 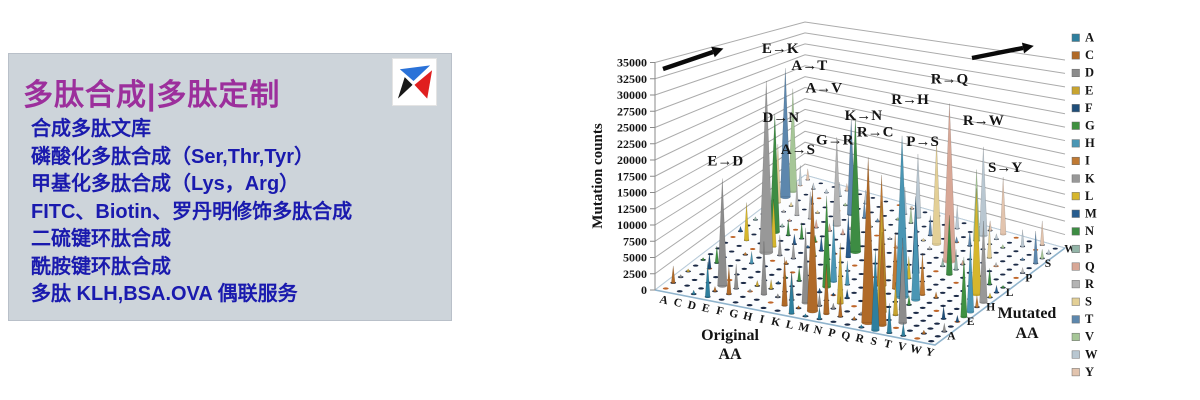 I want to click on peak-annotation: E→D, so click(x=725, y=162).